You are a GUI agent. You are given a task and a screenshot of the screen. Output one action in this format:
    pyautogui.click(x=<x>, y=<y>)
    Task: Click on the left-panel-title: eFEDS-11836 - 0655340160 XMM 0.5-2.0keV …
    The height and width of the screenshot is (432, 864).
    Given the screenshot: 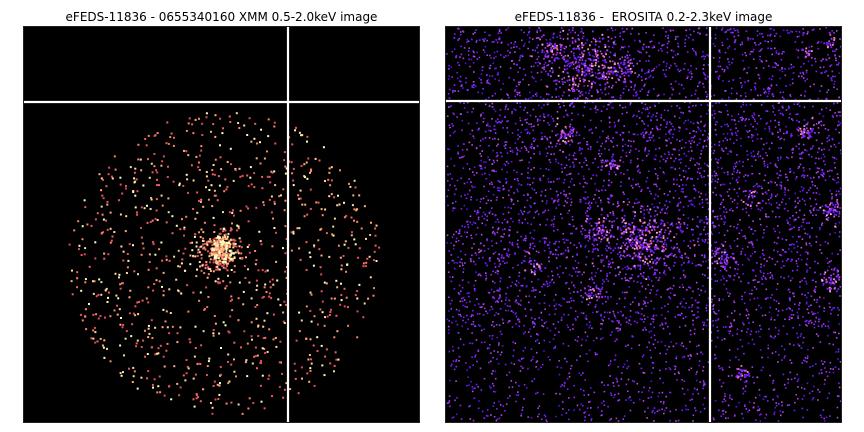 What is the action you would take?
    pyautogui.click(x=221, y=17)
    